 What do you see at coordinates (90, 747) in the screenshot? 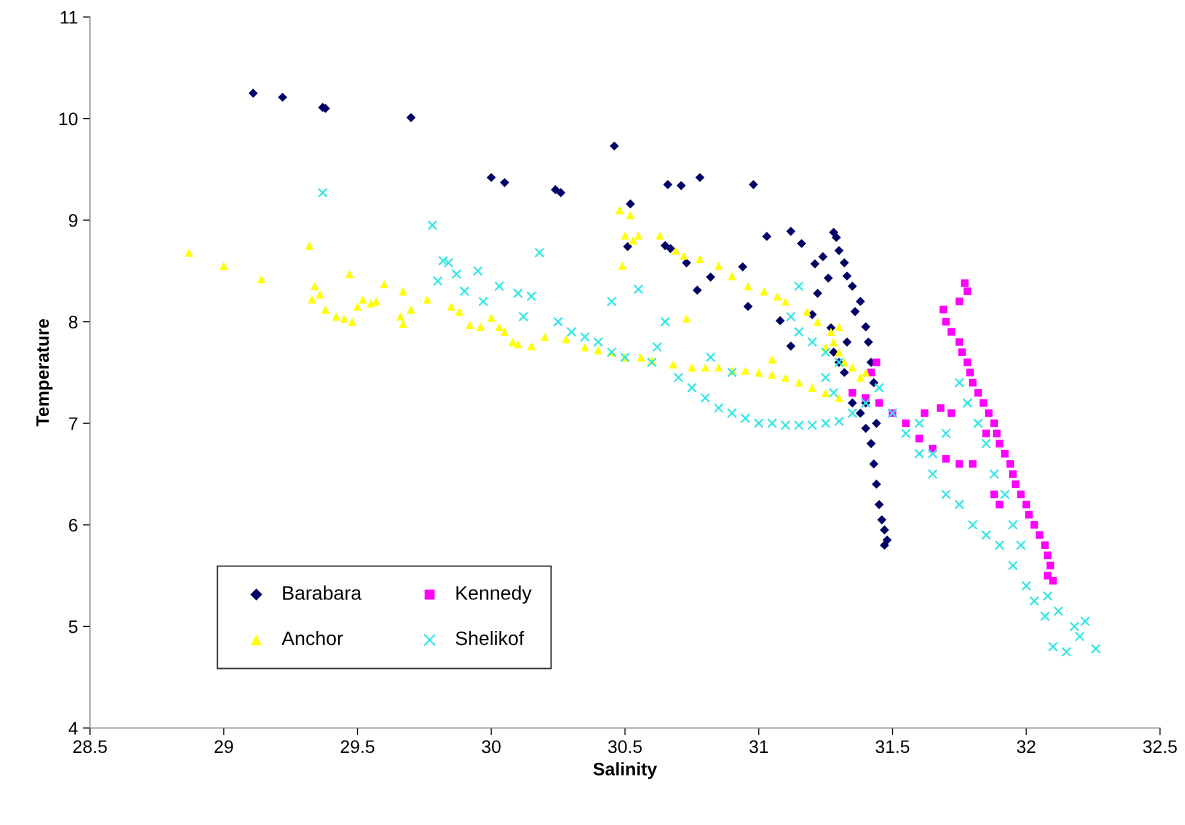
I see `x-tick-label: 28.5` at bounding box center [90, 747].